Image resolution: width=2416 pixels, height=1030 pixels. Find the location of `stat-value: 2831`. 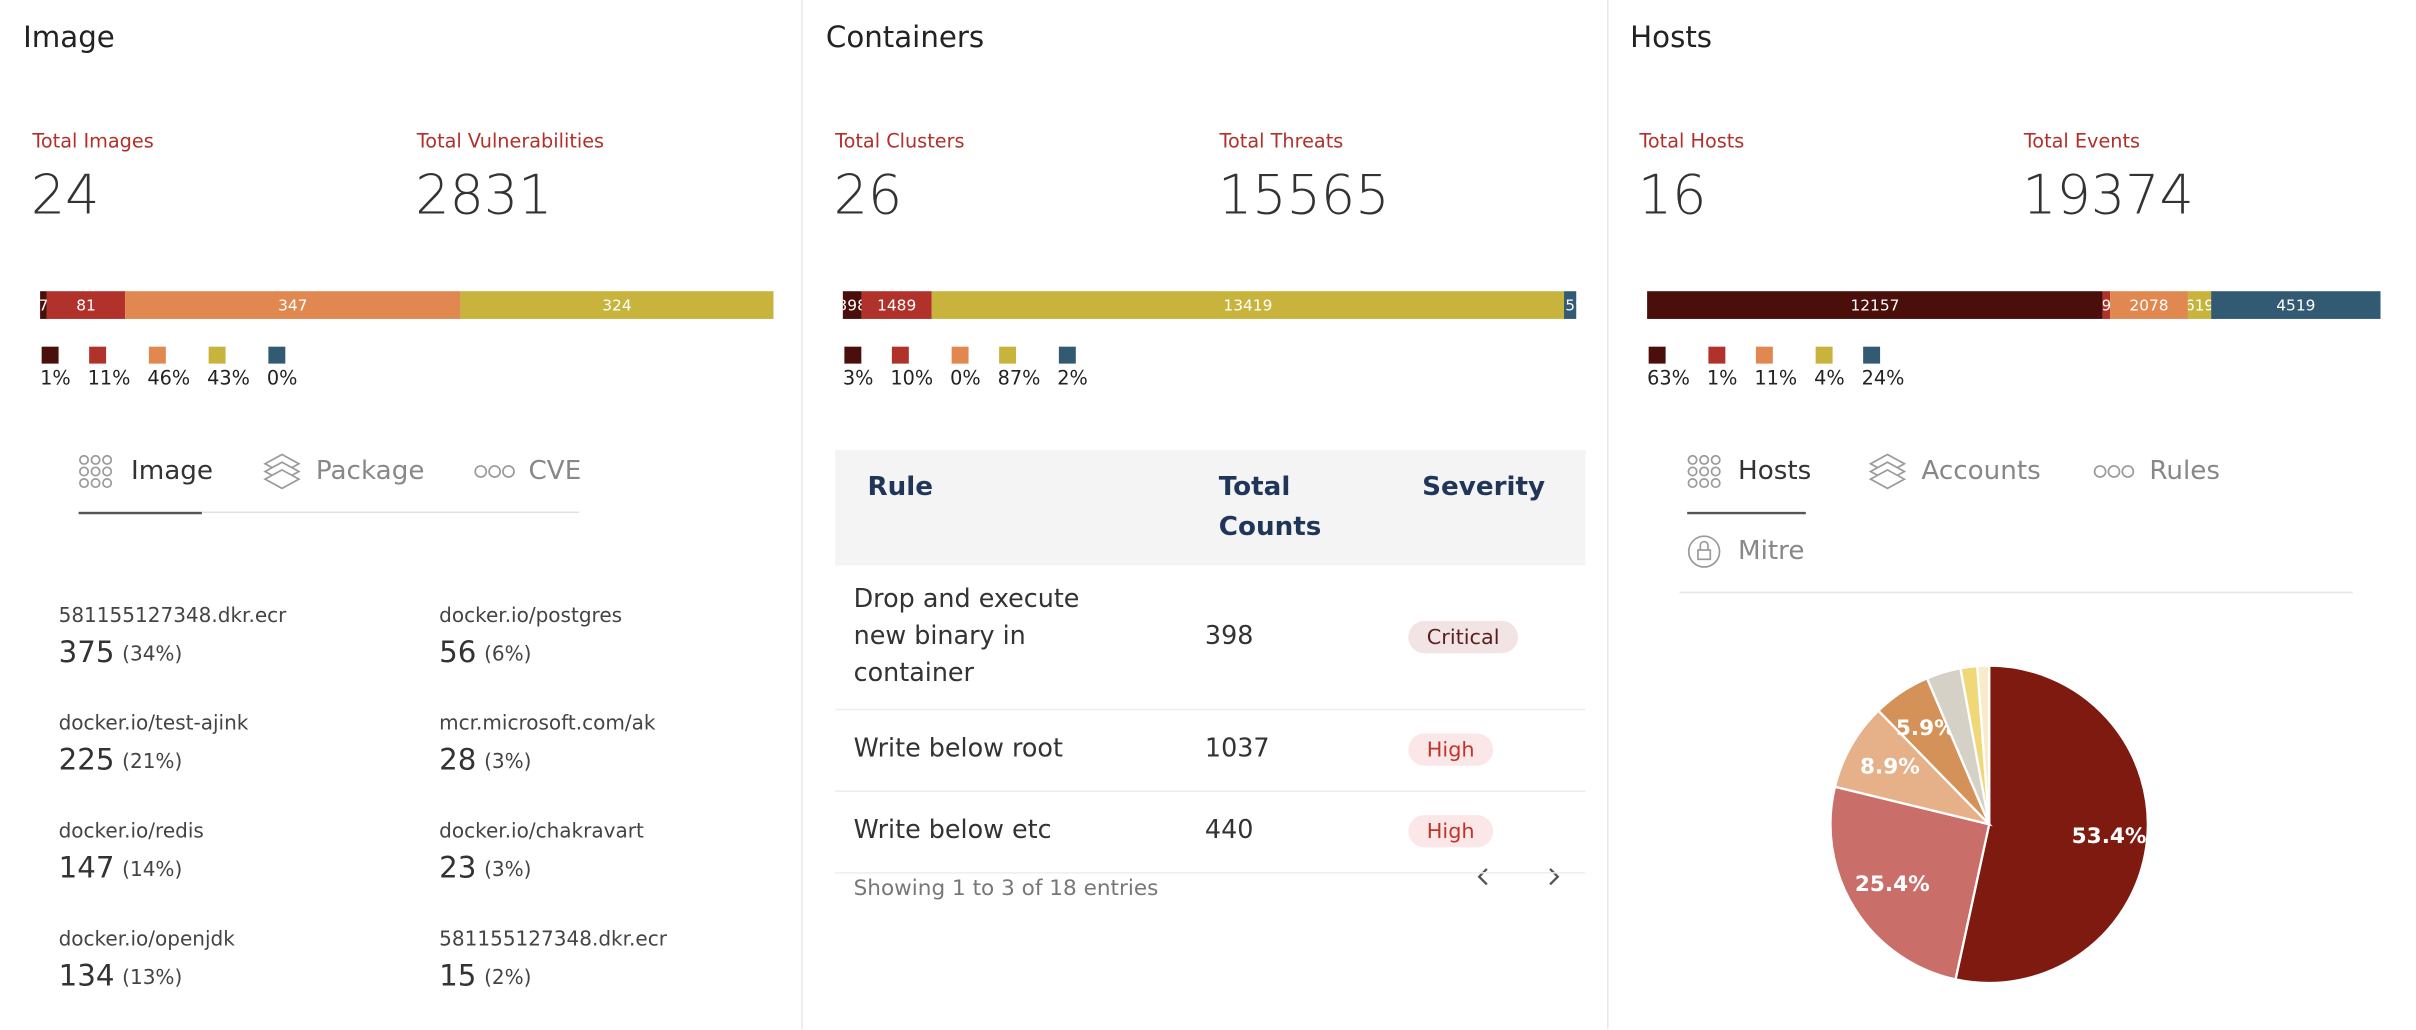

stat-value: 2831 is located at coordinates (483, 195).